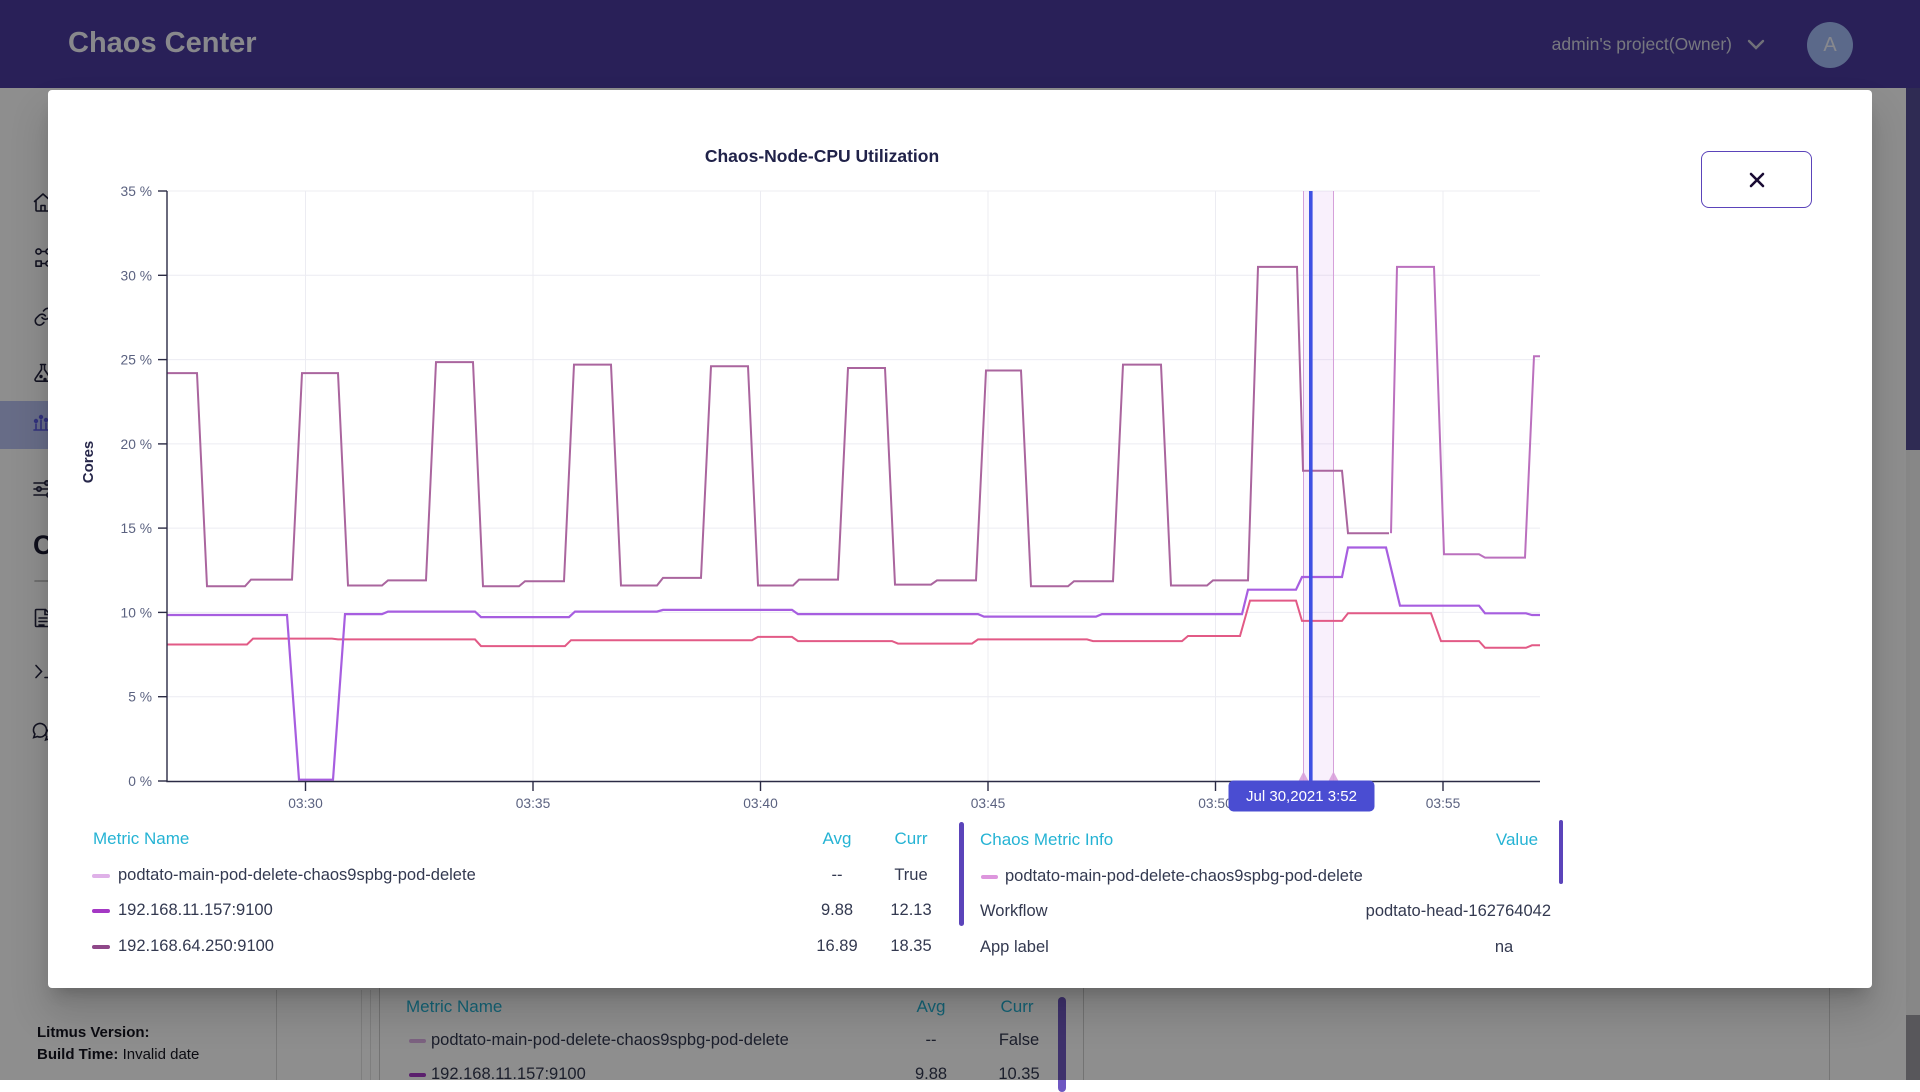  Describe the element at coordinates (533, 803) in the screenshot. I see `svg-text: 03:35` at that location.